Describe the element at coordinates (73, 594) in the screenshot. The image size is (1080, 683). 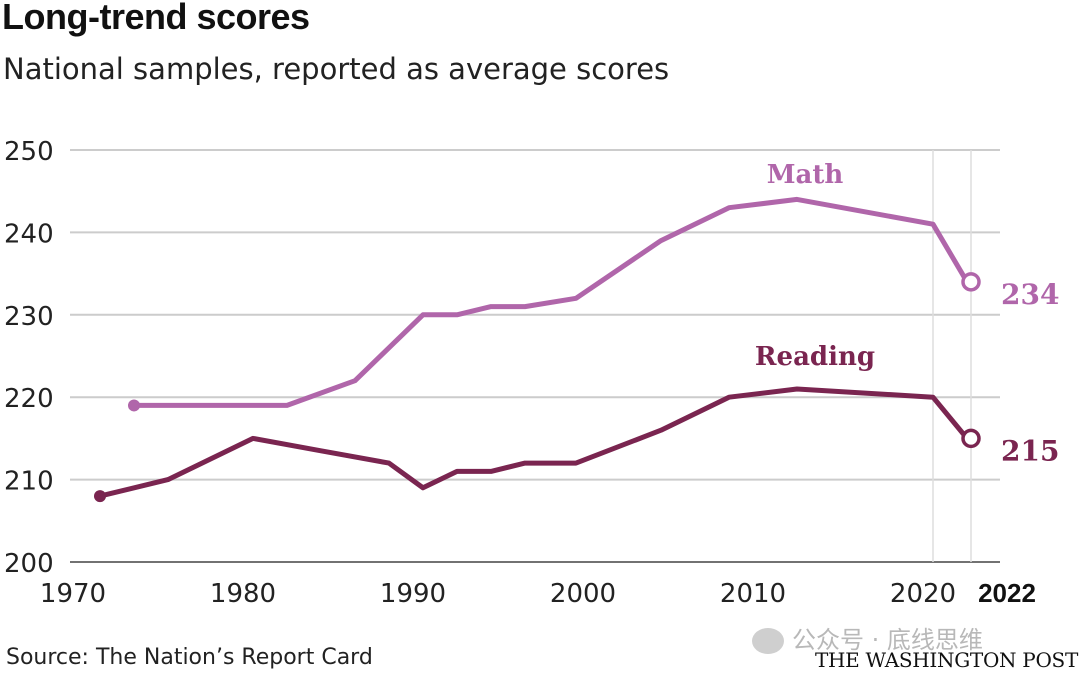
I see `x-tick-label: 1970` at that location.